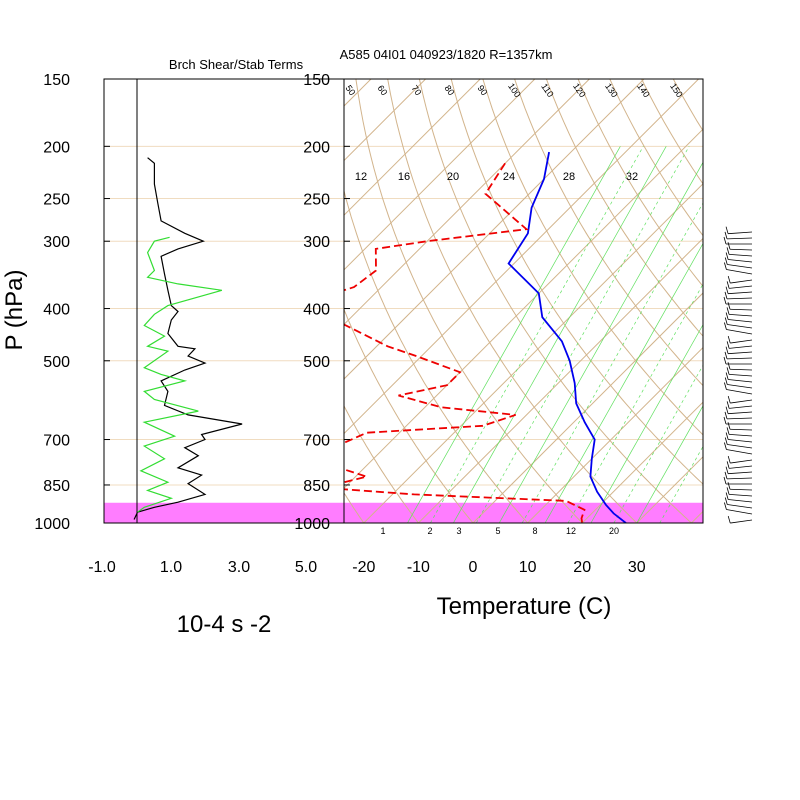  Describe the element at coordinates (350, 90) in the screenshot. I see `adiabat-top-label: 50` at that location.